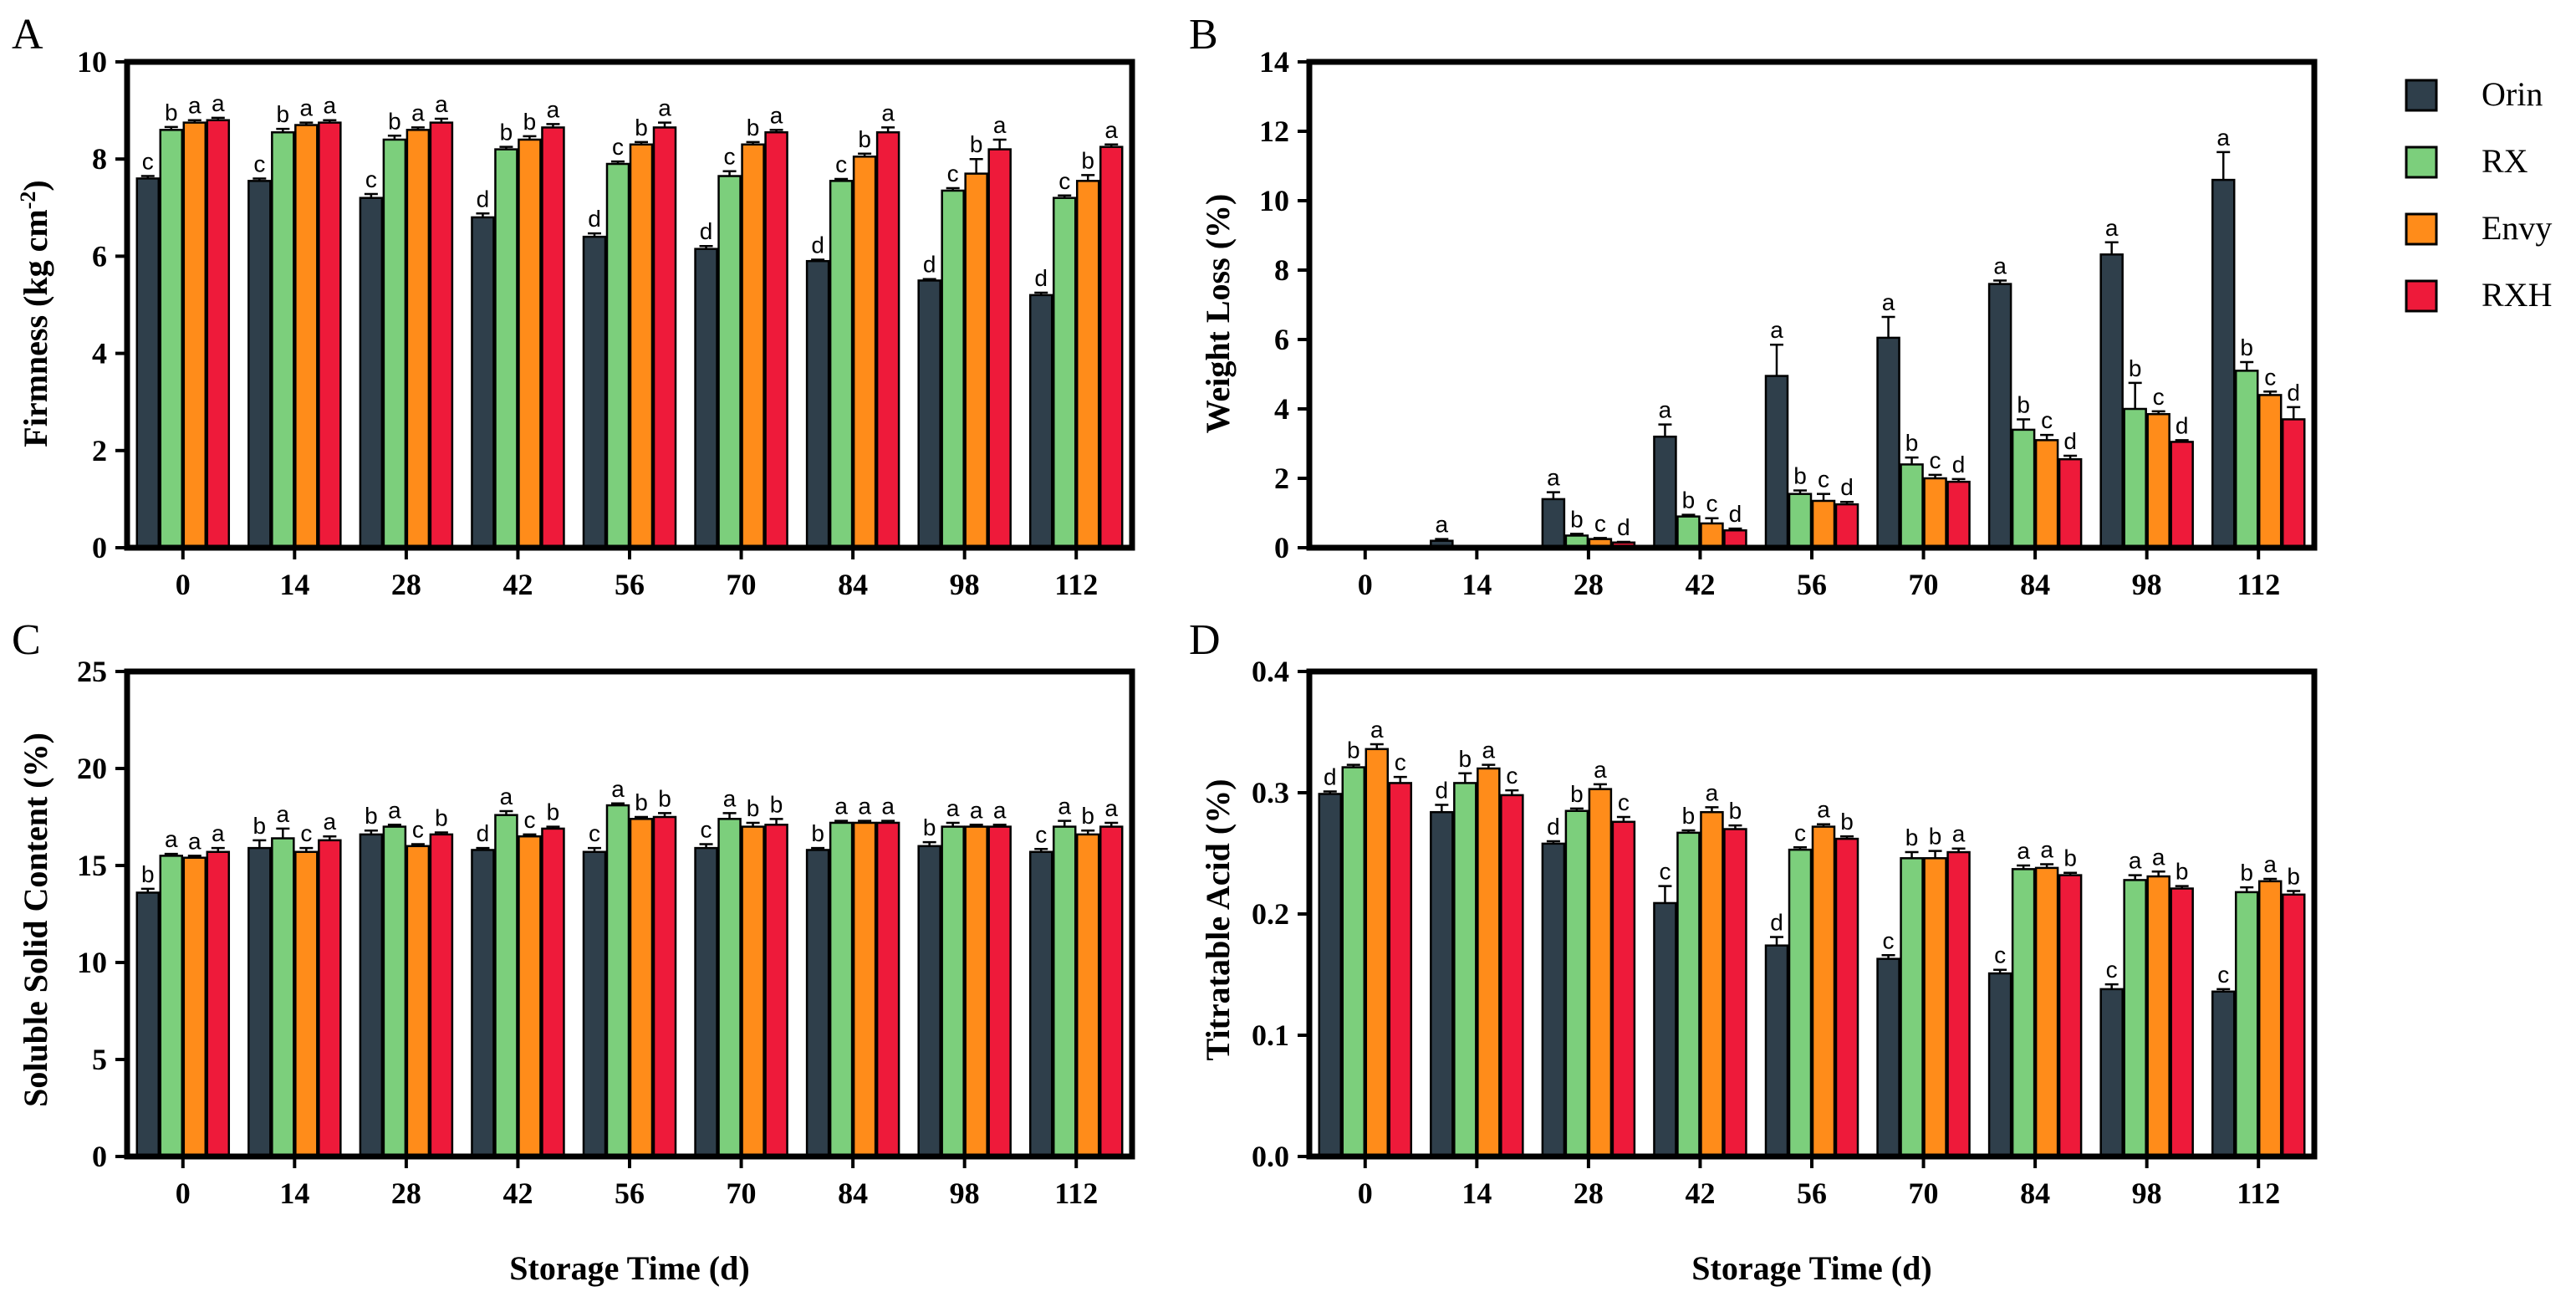  I want to click on panel-c-significance-letter: c, so click(306, 833).